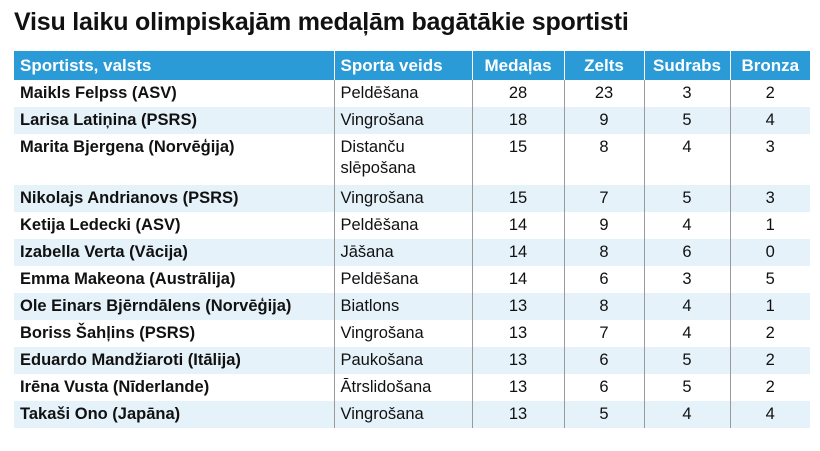 The width and height of the screenshot is (820, 451). What do you see at coordinates (174, 414) in the screenshot?
I see `cell-athlete: Takaši Ono (Japāna)` at bounding box center [174, 414].